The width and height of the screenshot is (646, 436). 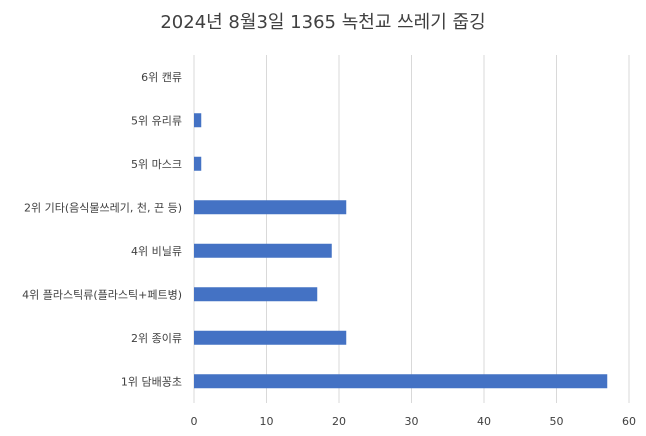 I want to click on x-tick-label: 10, so click(x=267, y=421).